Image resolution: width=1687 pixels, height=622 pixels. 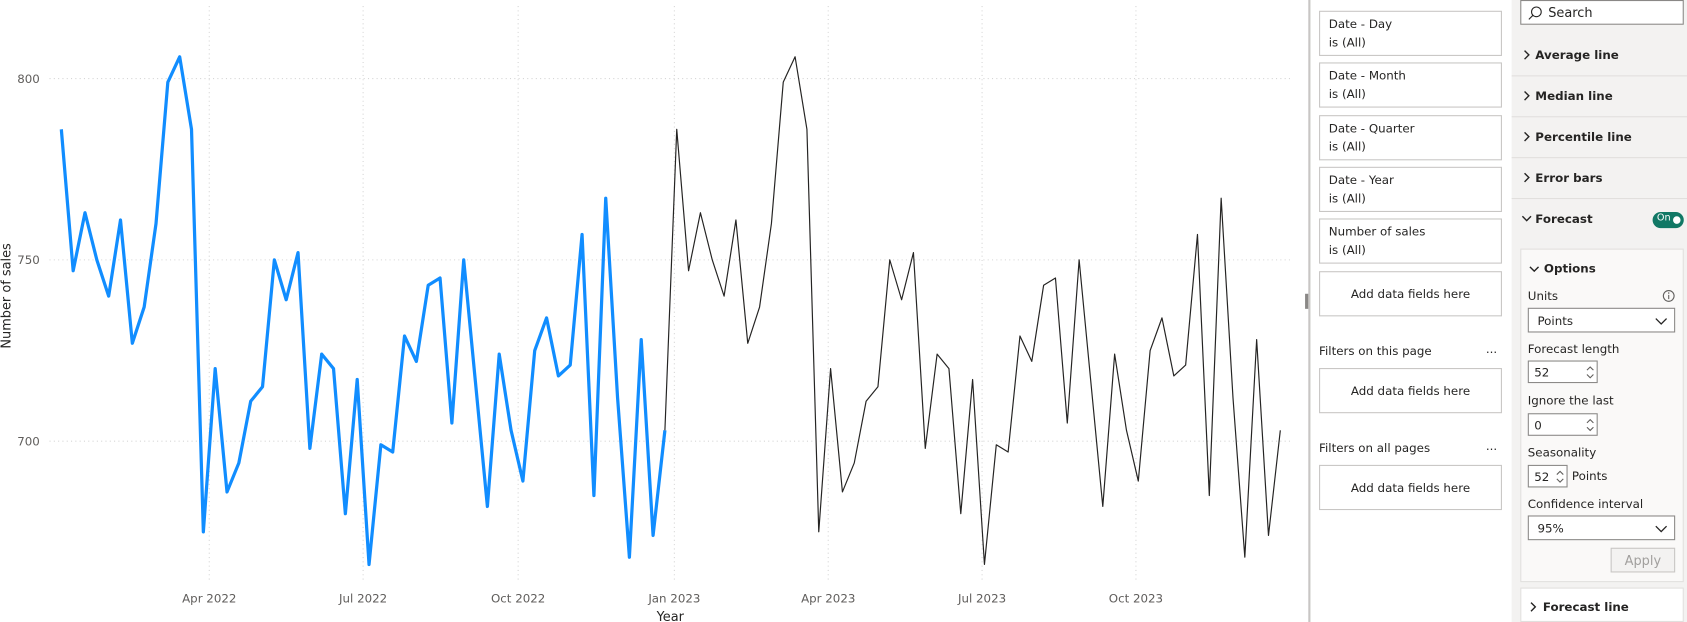 What do you see at coordinates (828, 599) in the screenshot?
I see `x-tick-label: Apr 2023` at bounding box center [828, 599].